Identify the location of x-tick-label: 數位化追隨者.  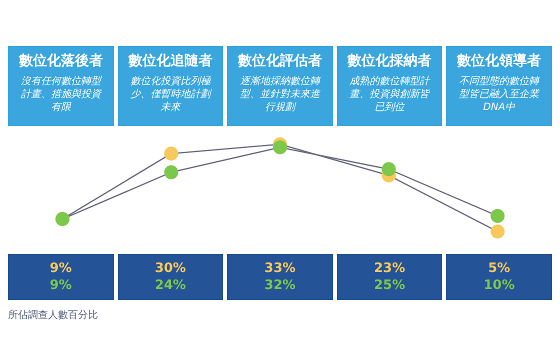
(170, 61).